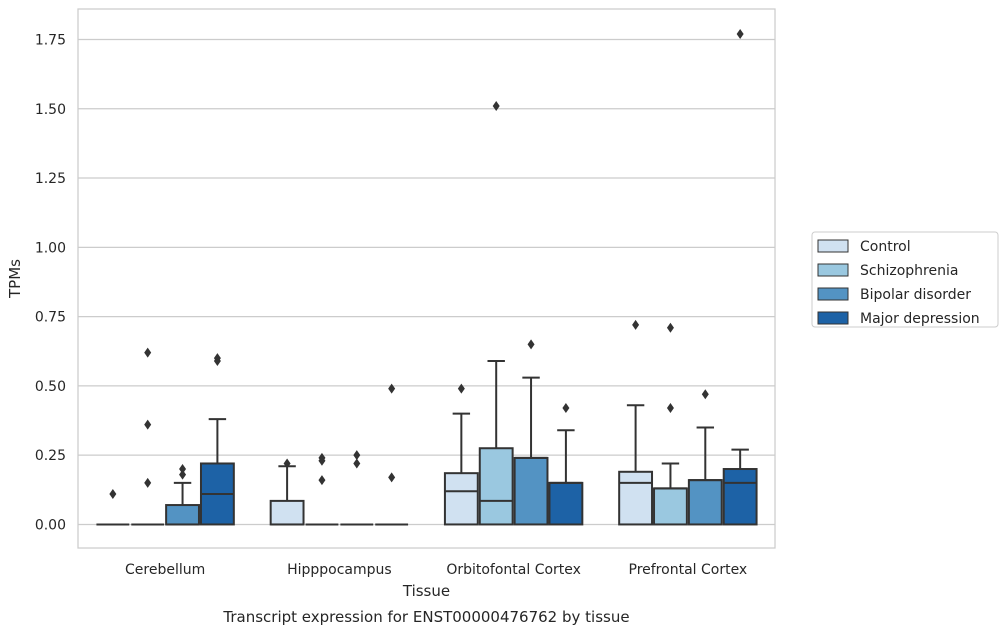 This screenshot has height=634, width=1007. What do you see at coordinates (50, 179) in the screenshot?
I see `y-tick-label: 1.25` at bounding box center [50, 179].